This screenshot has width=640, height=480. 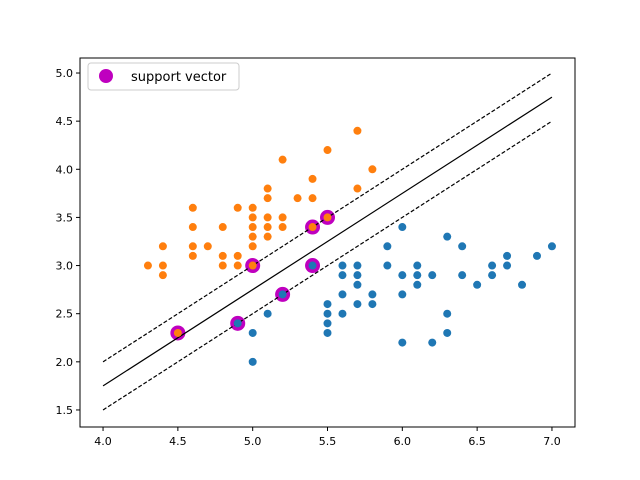 I want to click on x-tick-label: 7.0, so click(x=552, y=441).